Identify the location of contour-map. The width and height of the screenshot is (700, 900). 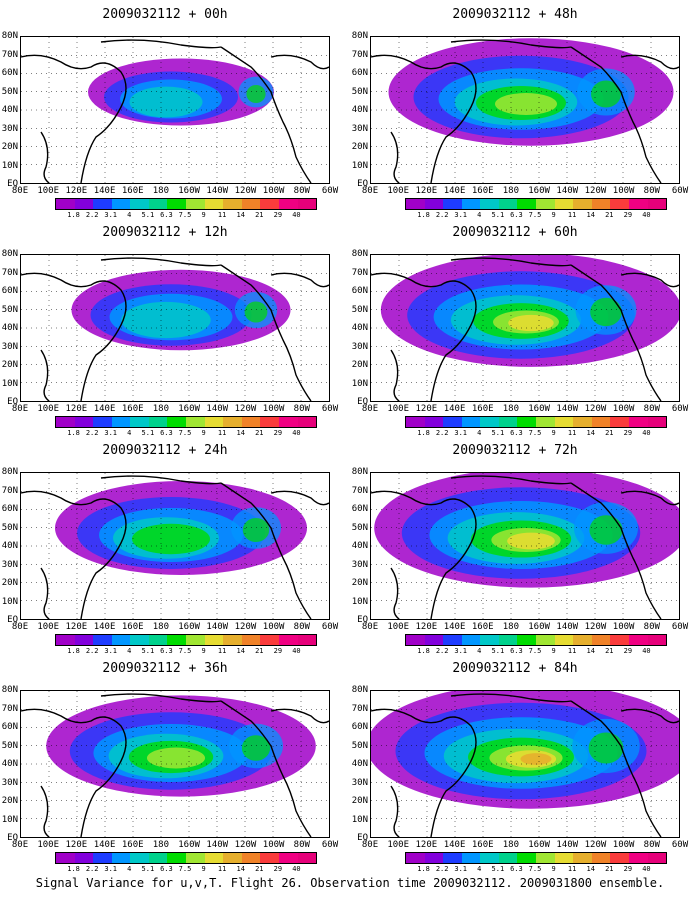
(175, 110).